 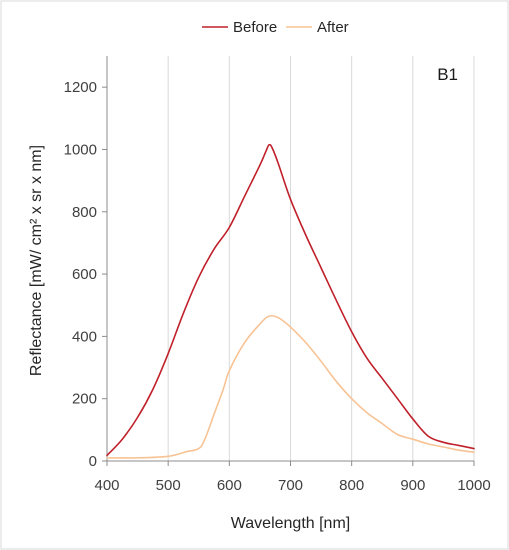 I want to click on y-tick-label-200: 200, so click(x=84, y=399).